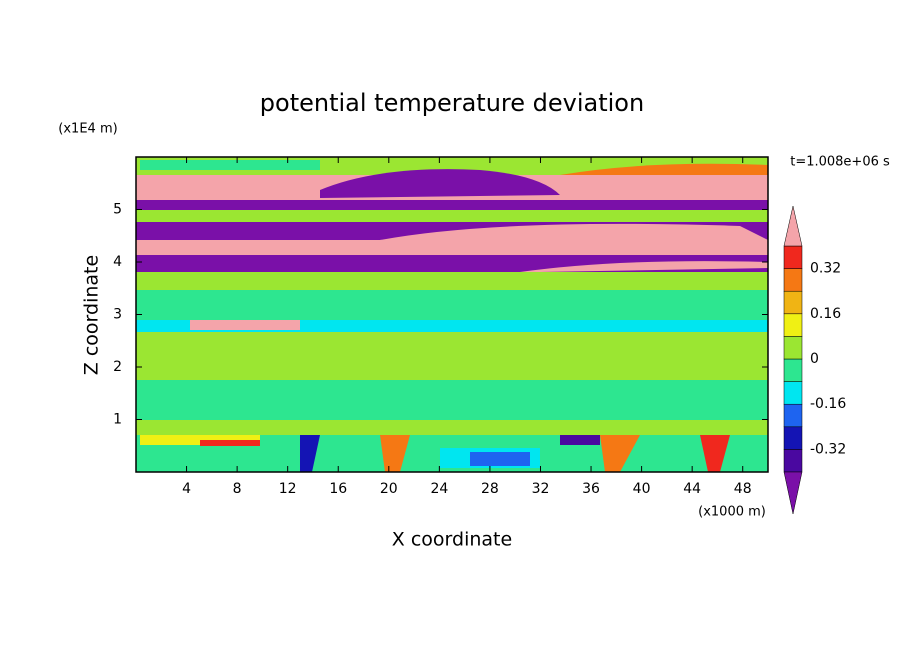 The height and width of the screenshot is (654, 904). What do you see at coordinates (117, 315) in the screenshot?
I see `y-tick-label: 3` at bounding box center [117, 315].